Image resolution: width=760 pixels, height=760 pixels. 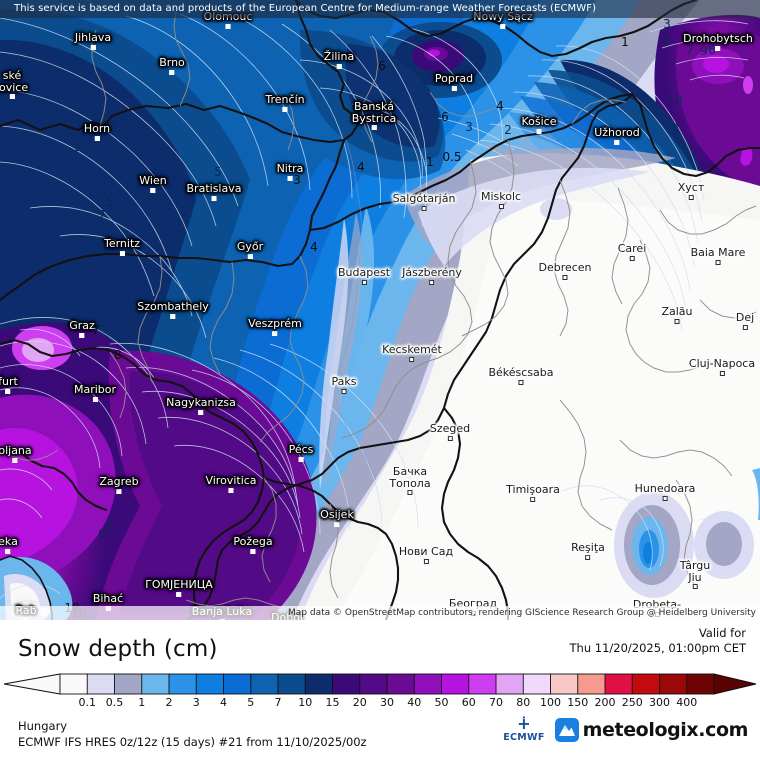 What do you see at coordinates (665, 729) in the screenshot?
I see `meteologix-wordmark: meteologix.com` at bounding box center [665, 729].